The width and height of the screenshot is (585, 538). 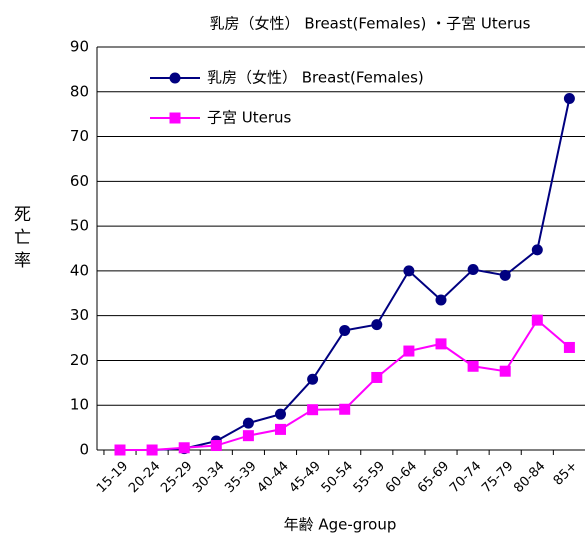 What do you see at coordinates (566, 474) in the screenshot?
I see `x-tick-label: 85+` at bounding box center [566, 474].